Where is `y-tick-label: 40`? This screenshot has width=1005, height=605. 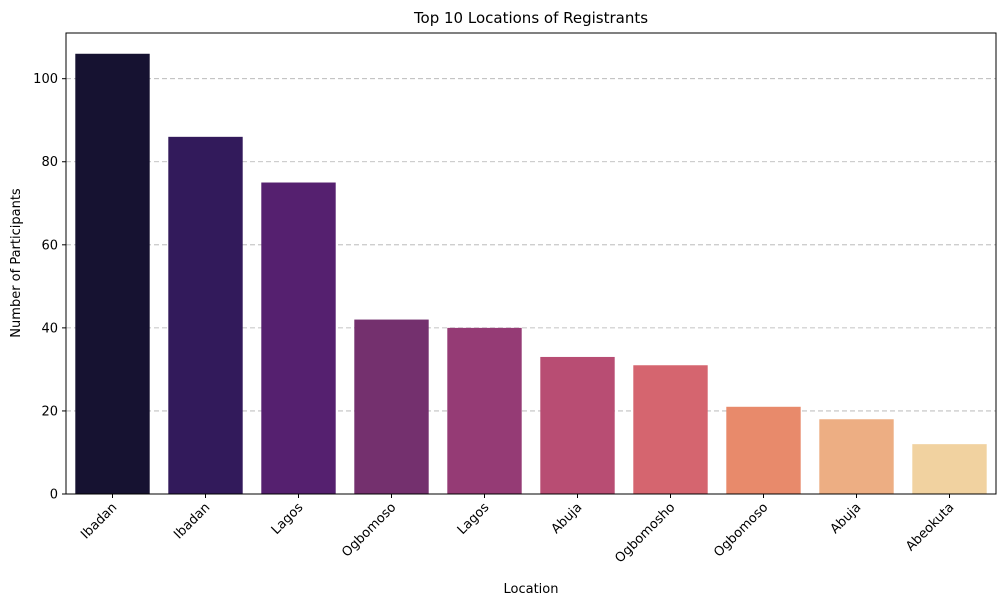
y-tick-label: 40 is located at coordinates (49, 328).